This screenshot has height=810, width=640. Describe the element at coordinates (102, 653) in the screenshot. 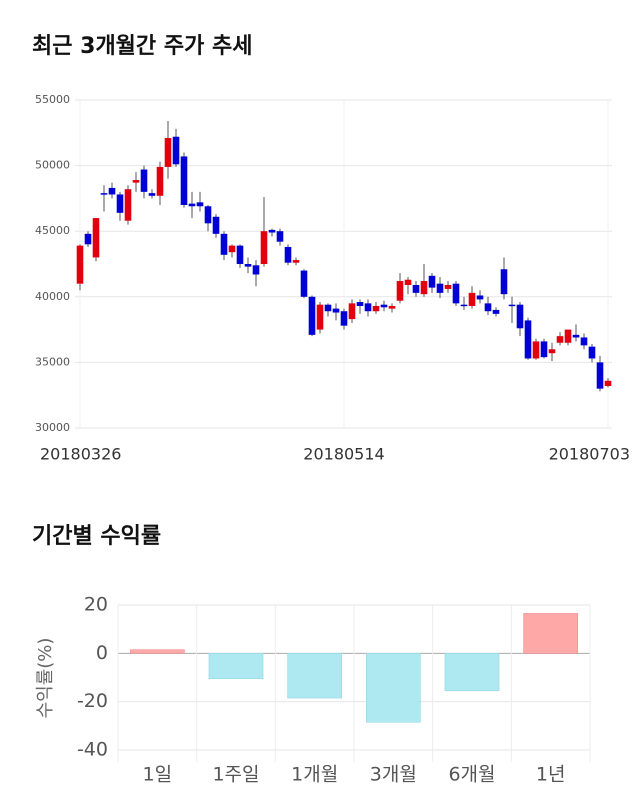

I see `y-tick-label: 0` at that location.